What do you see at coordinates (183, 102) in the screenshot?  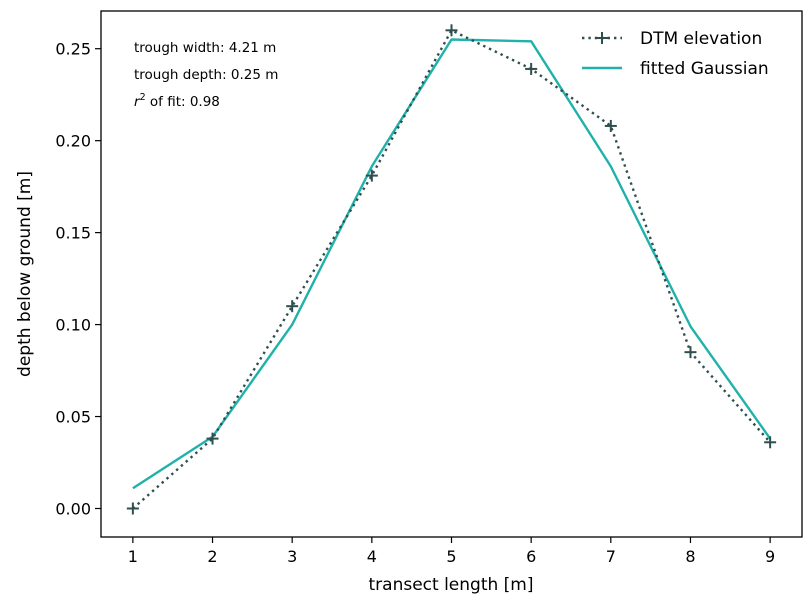 I see `annotation-r2-text: of fit: 0.98` at bounding box center [183, 102].